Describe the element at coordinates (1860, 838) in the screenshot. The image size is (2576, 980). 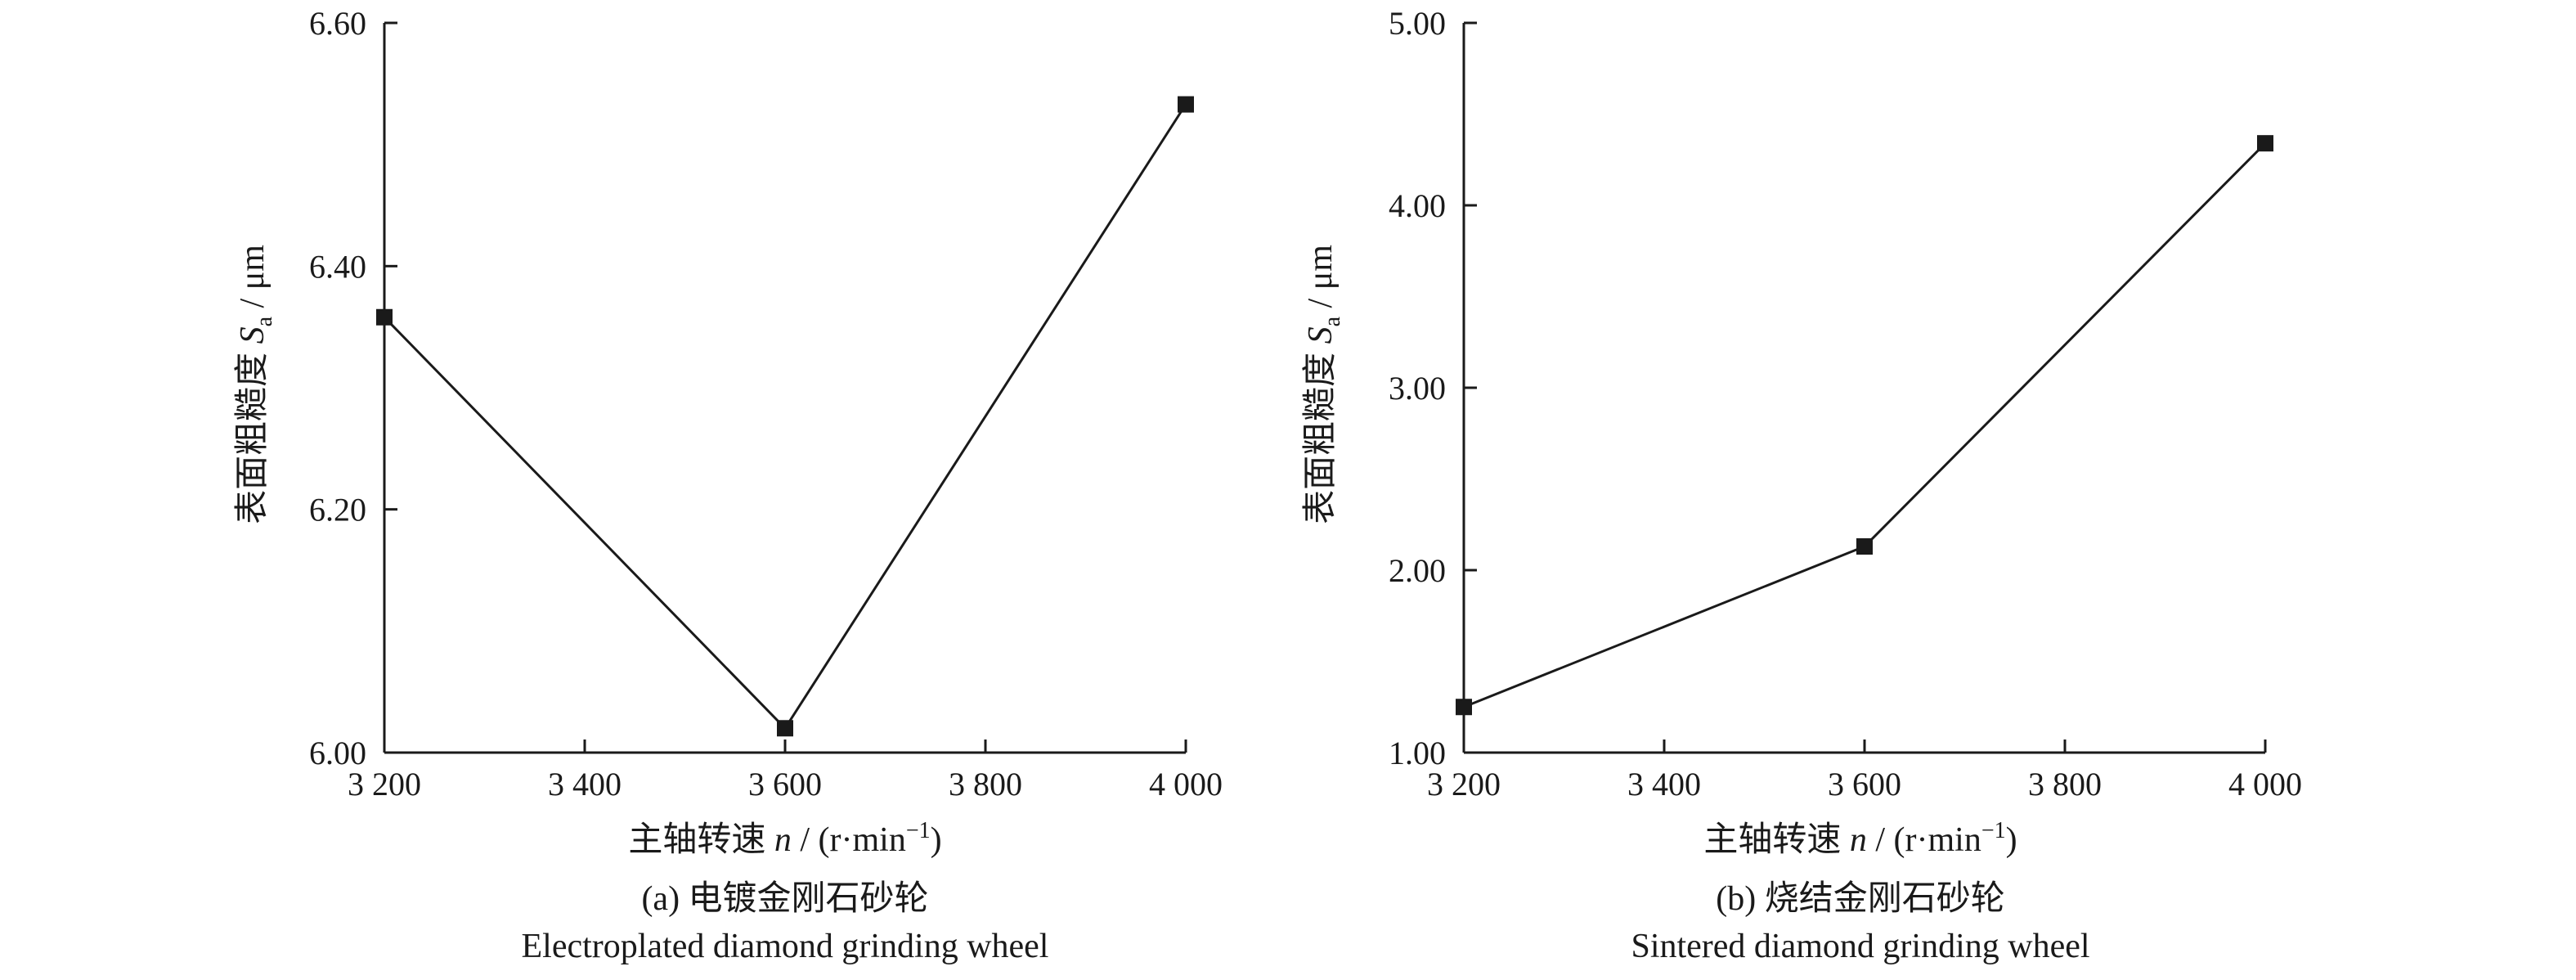
I see `chart-b-x-axis-label: 主轴转速 n / (r·min−1)` at that location.